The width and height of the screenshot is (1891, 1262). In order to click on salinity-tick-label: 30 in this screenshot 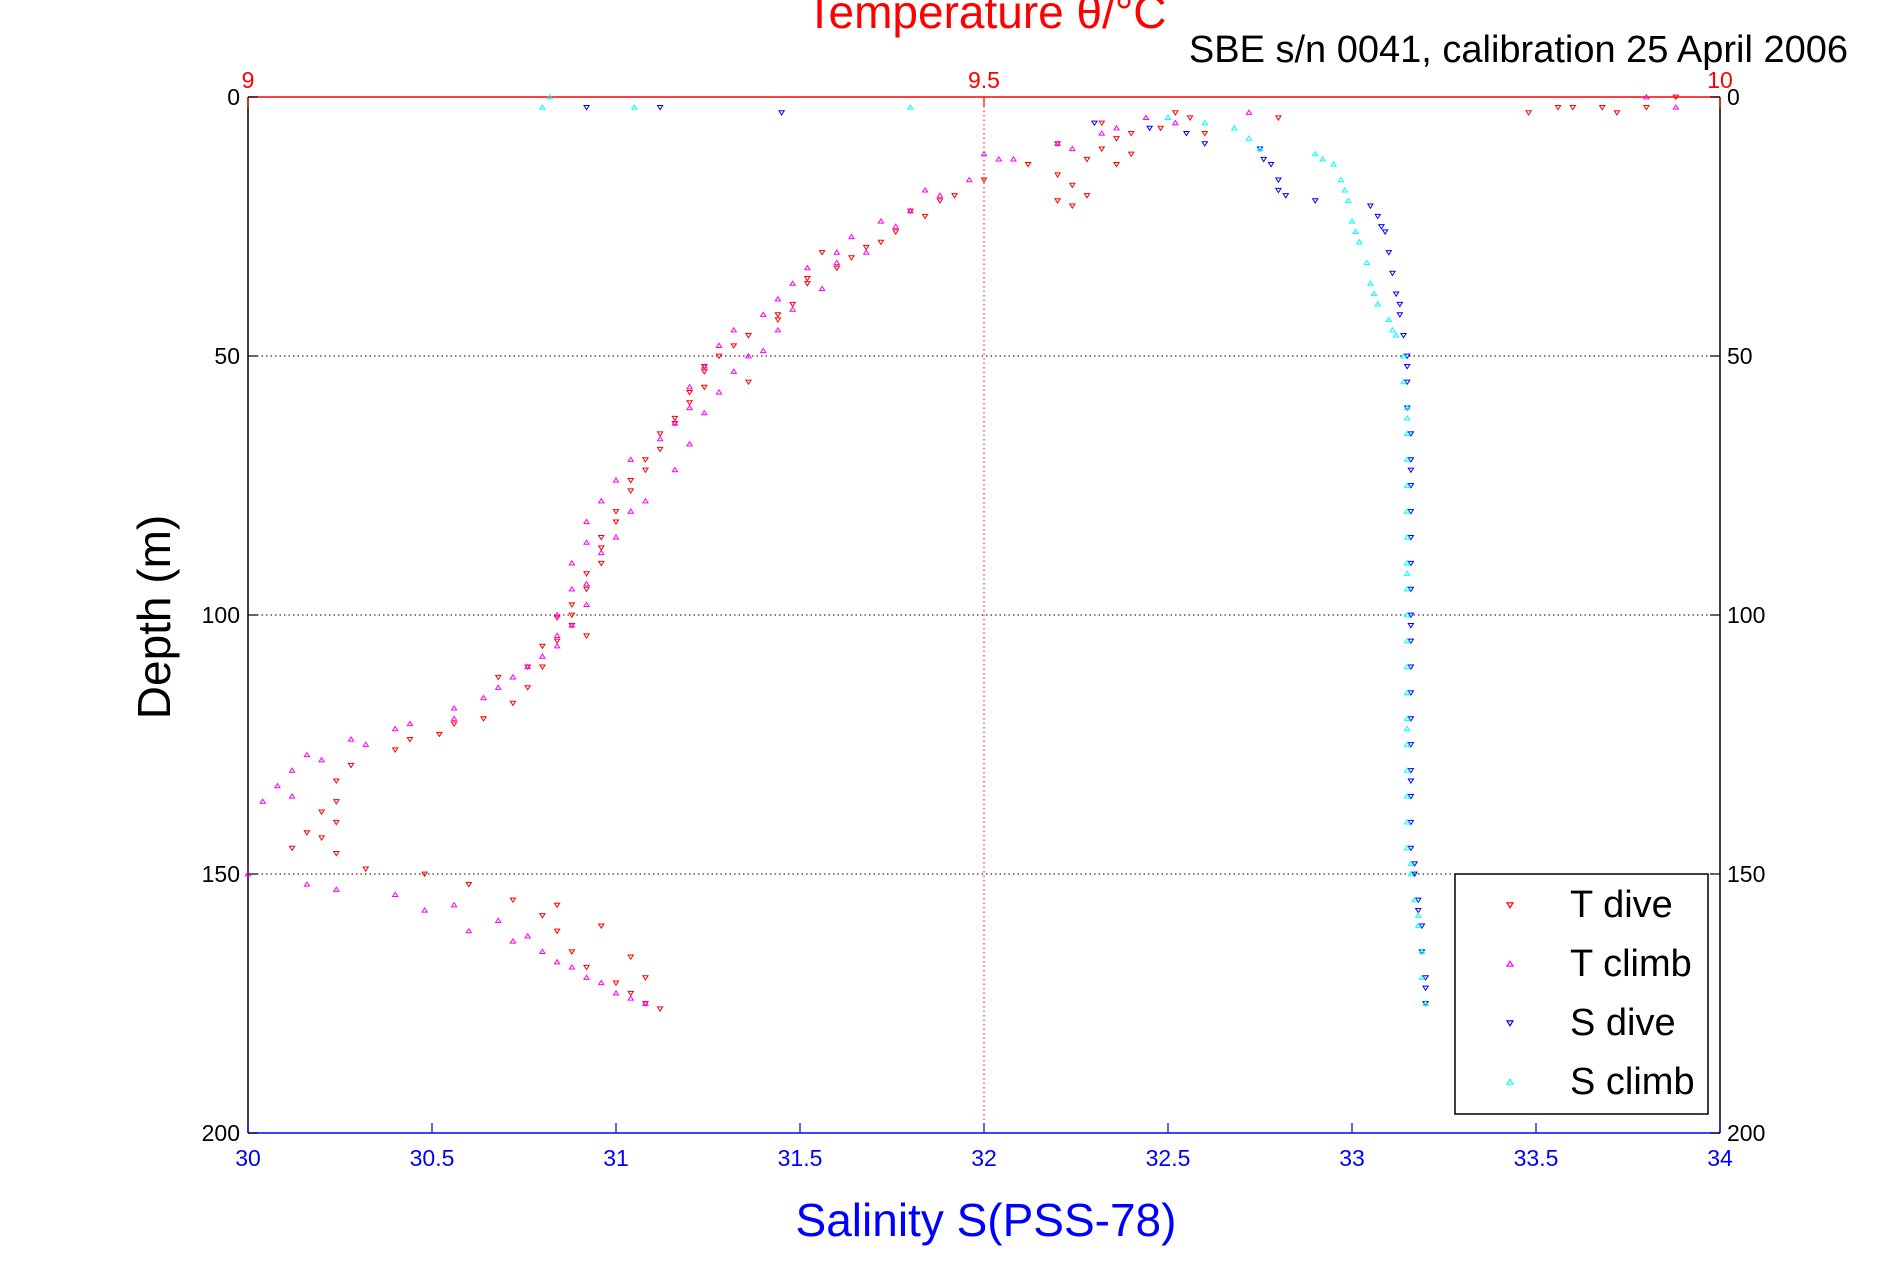, I will do `click(248, 1158)`.